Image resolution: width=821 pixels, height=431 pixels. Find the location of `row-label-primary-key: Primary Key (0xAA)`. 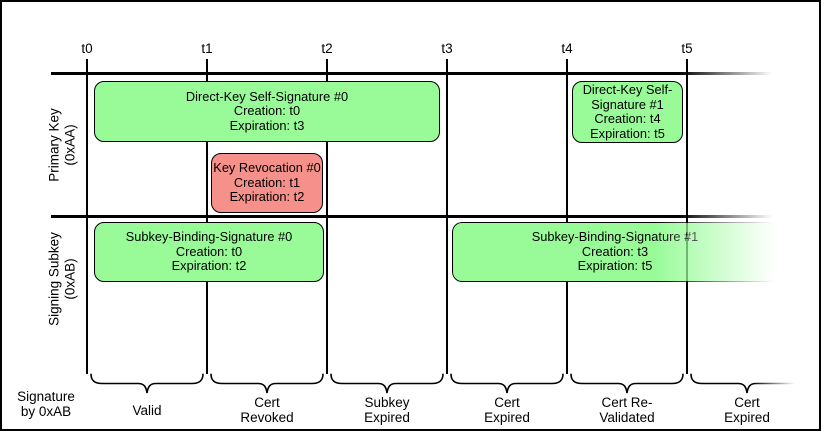

row-label-primary-key: Primary Key (0xAA) is located at coordinates (61, 145).